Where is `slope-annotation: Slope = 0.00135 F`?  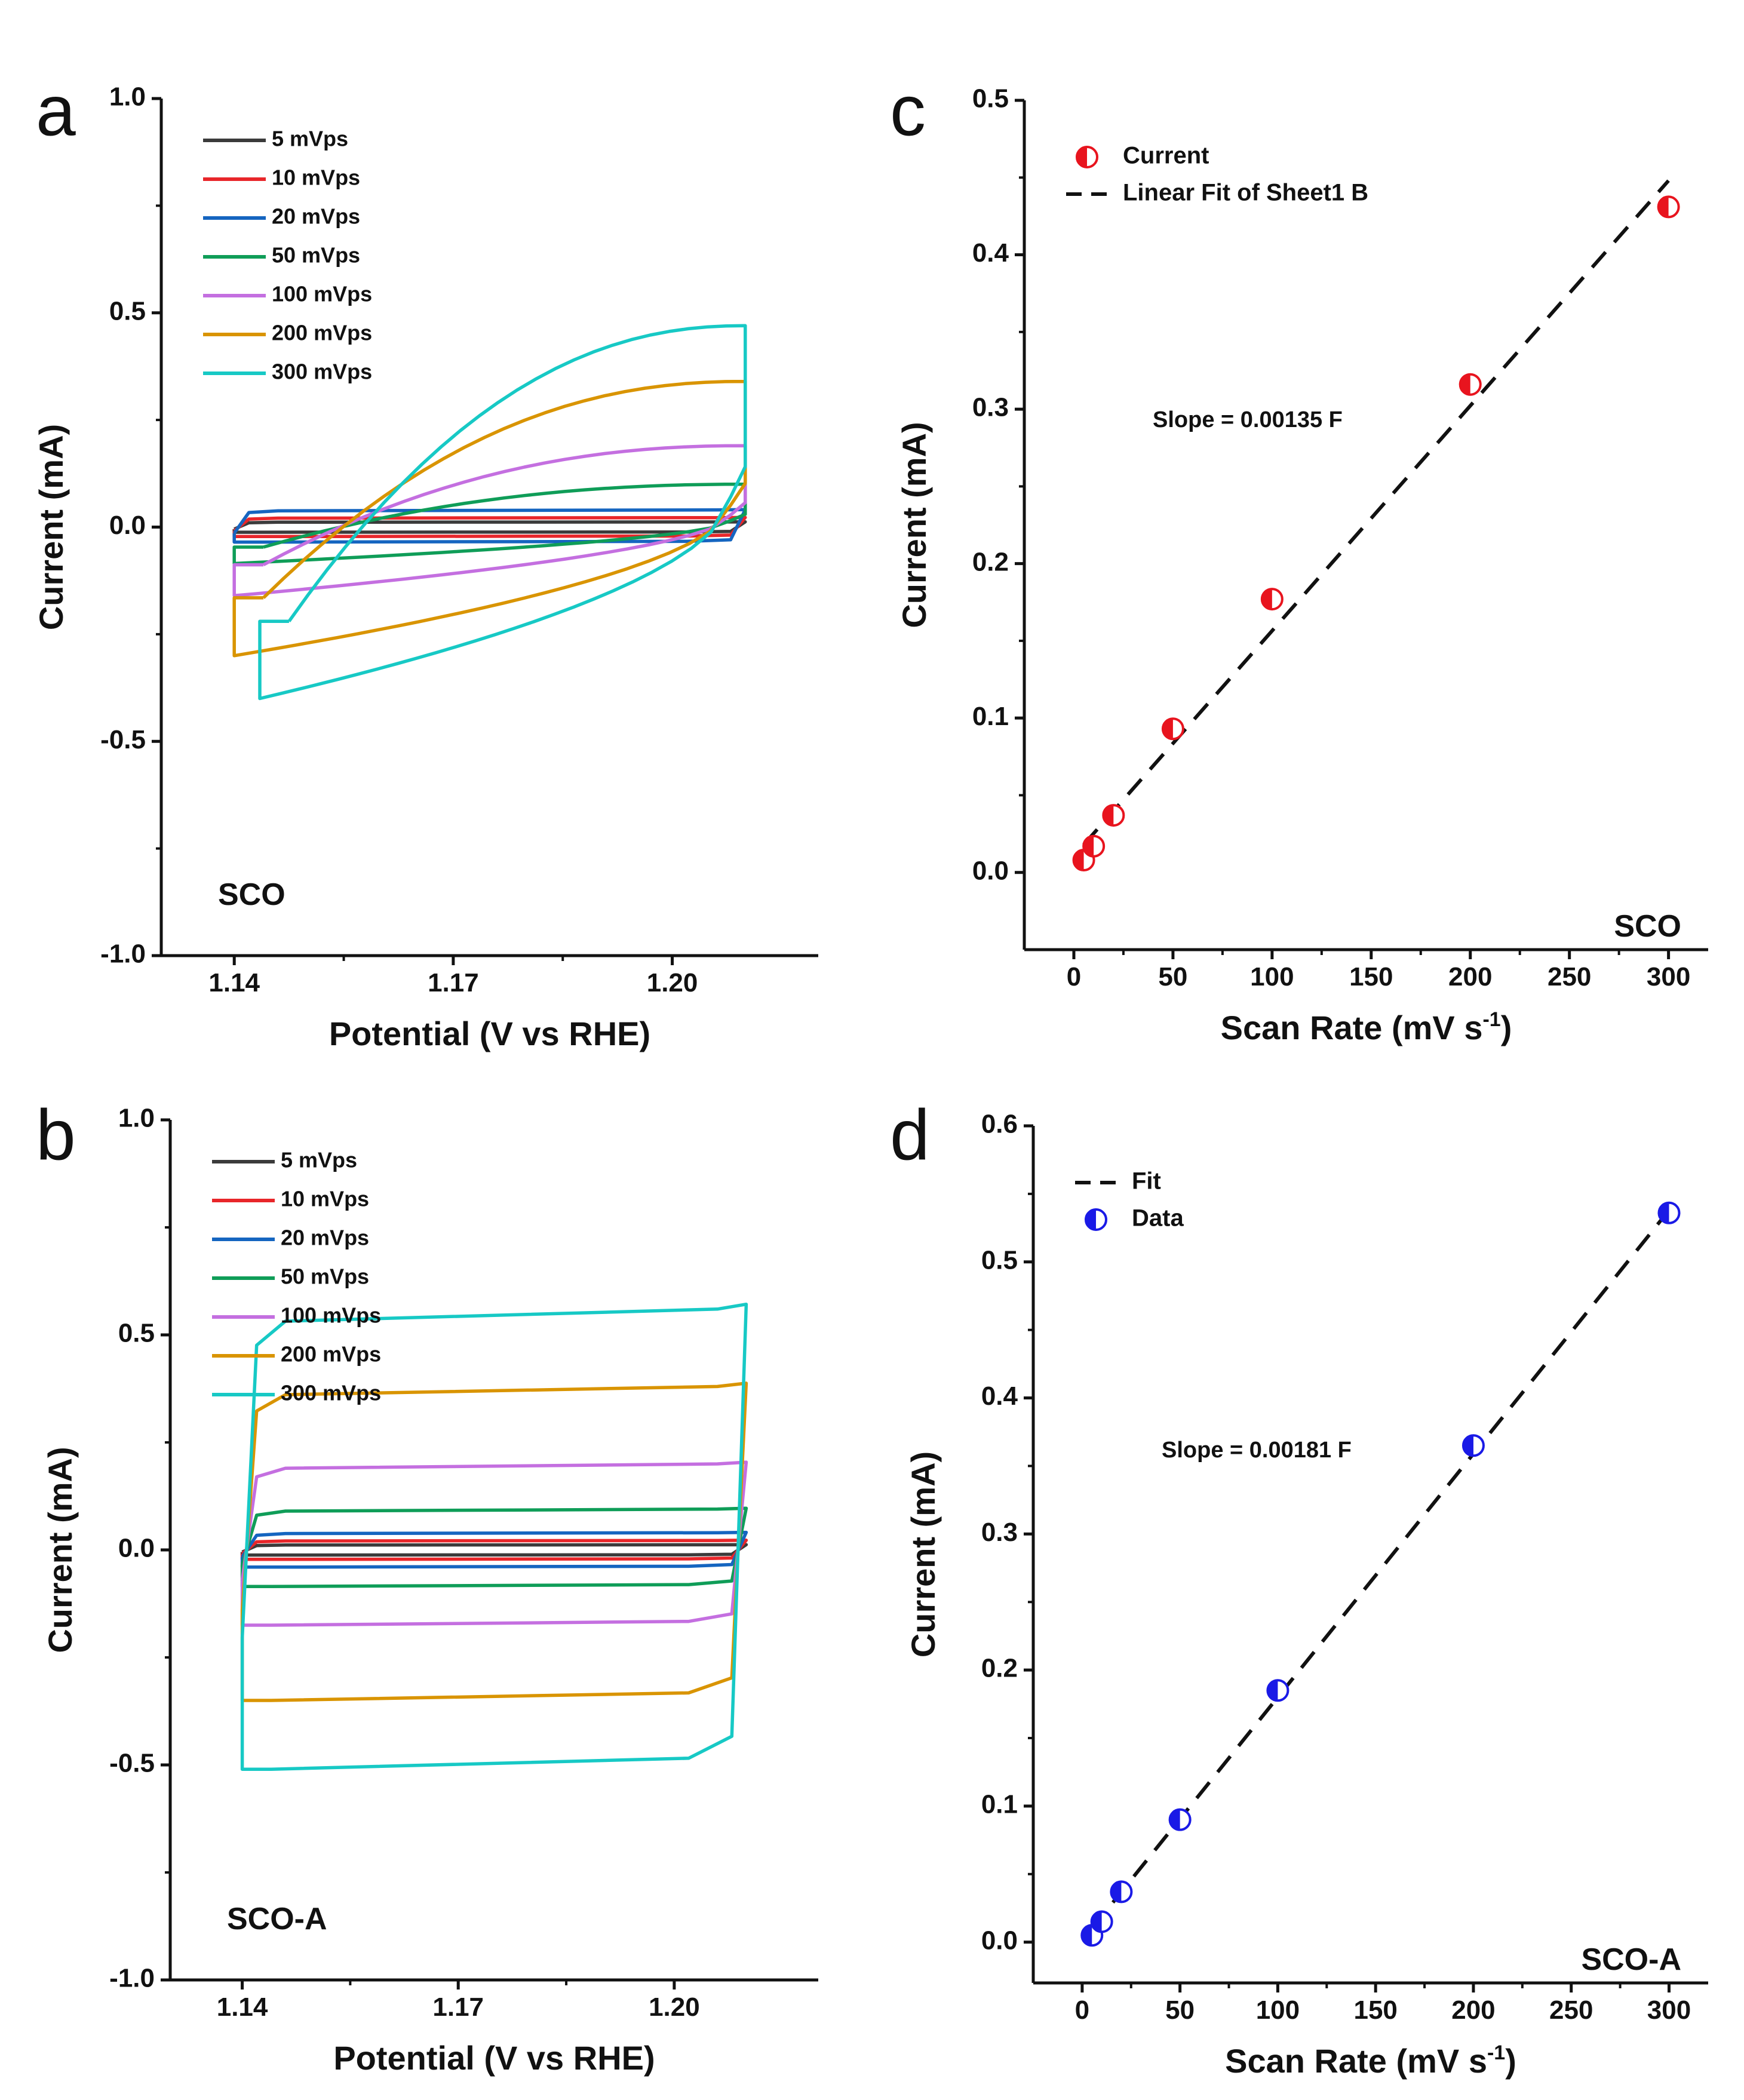
slope-annotation: Slope = 0.00135 F is located at coordinates (1248, 419).